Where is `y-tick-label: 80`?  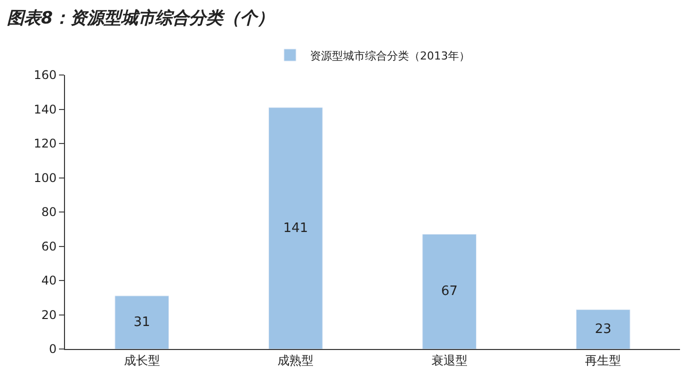
y-tick-label: 80 is located at coordinates (49, 212).